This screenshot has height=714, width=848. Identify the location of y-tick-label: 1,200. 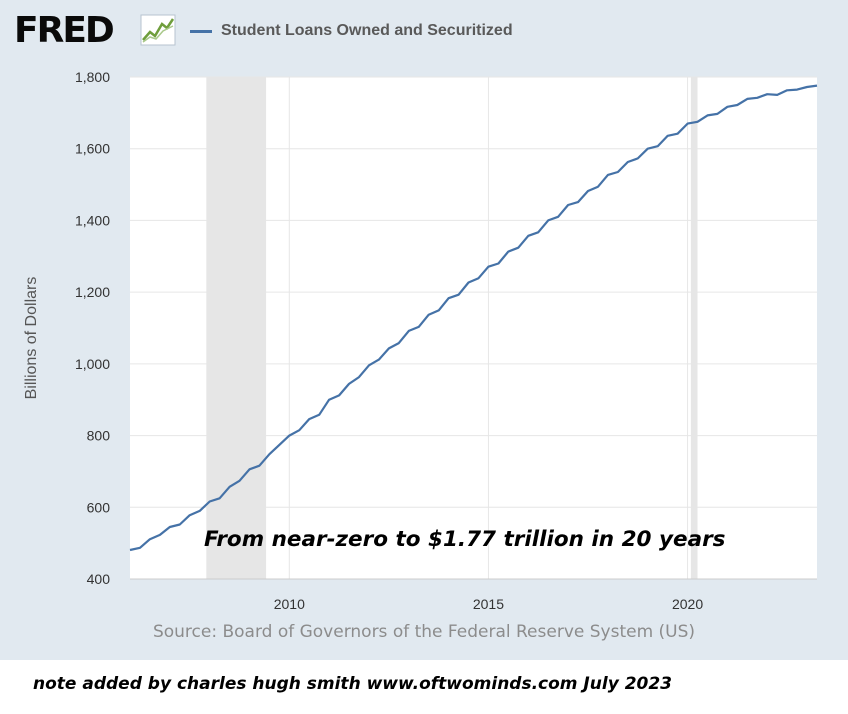
(92, 292).